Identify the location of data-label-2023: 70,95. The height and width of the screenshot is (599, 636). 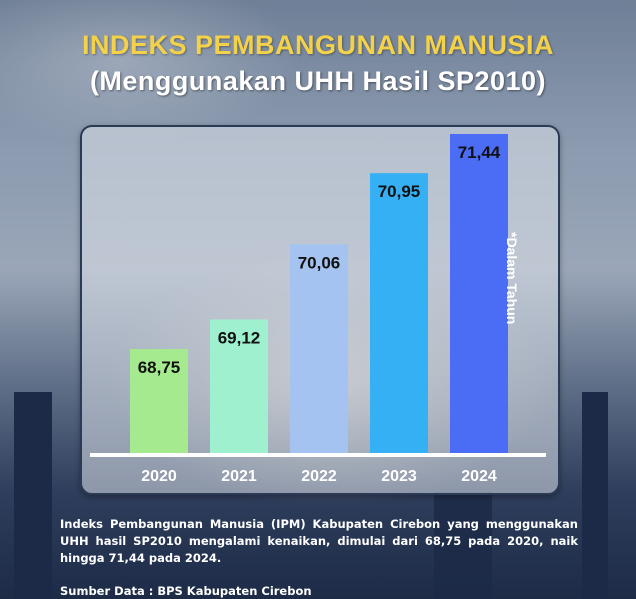
(399, 191).